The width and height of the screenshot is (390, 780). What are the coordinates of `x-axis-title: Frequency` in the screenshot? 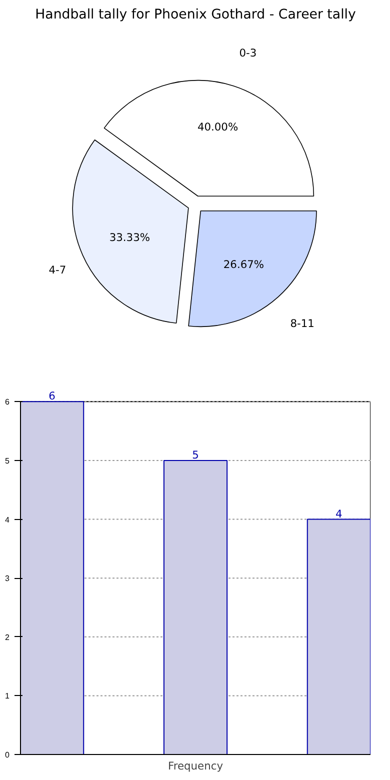 It's located at (196, 766).